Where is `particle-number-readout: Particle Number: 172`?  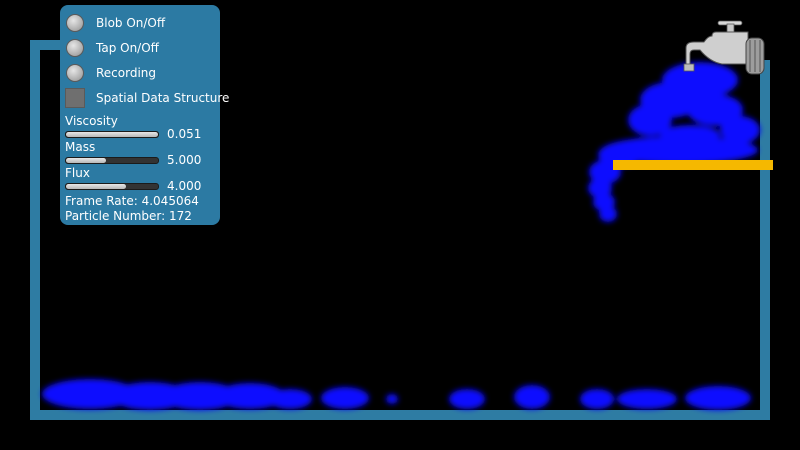 particle-number-readout: Particle Number: 172 is located at coordinates (140, 216).